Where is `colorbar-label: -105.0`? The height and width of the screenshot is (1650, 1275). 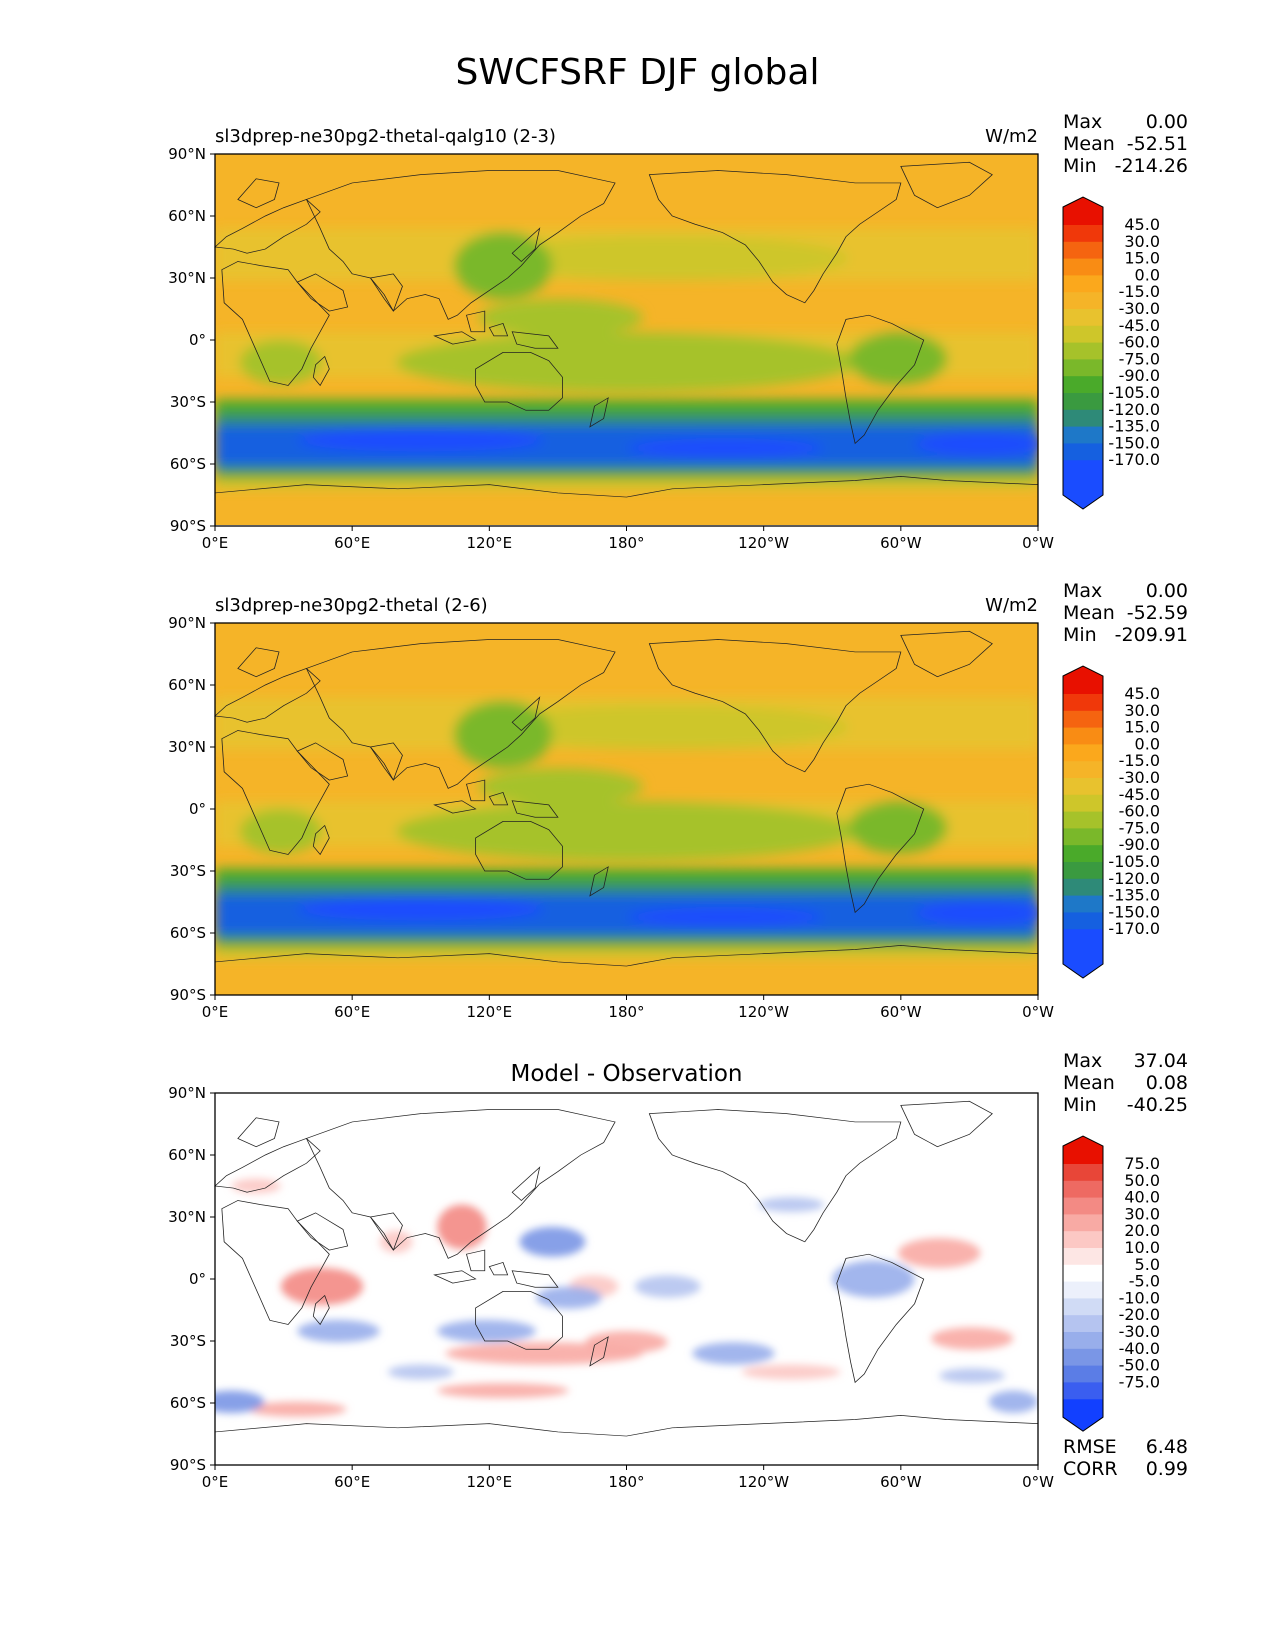 colorbar-label: -105.0 is located at coordinates (1134, 392).